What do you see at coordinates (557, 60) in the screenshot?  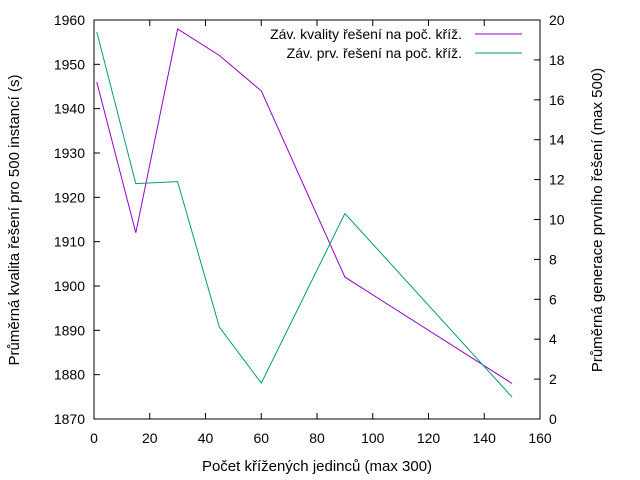 I see `y2-tick-label: 18` at bounding box center [557, 60].